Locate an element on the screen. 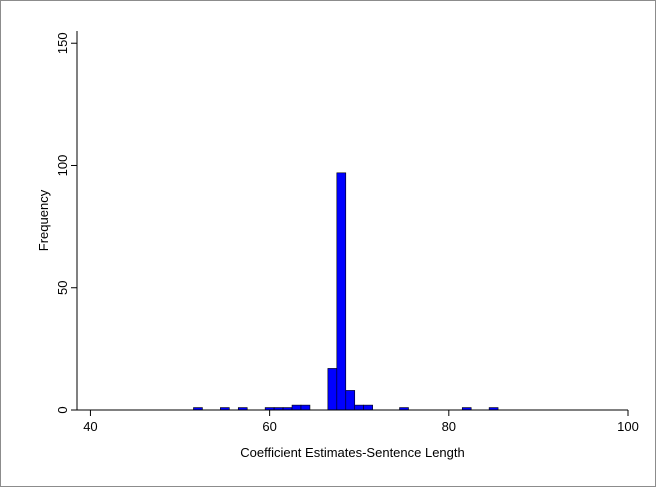 This screenshot has width=656, height=488. x-tick-label: 40 is located at coordinates (90, 426).